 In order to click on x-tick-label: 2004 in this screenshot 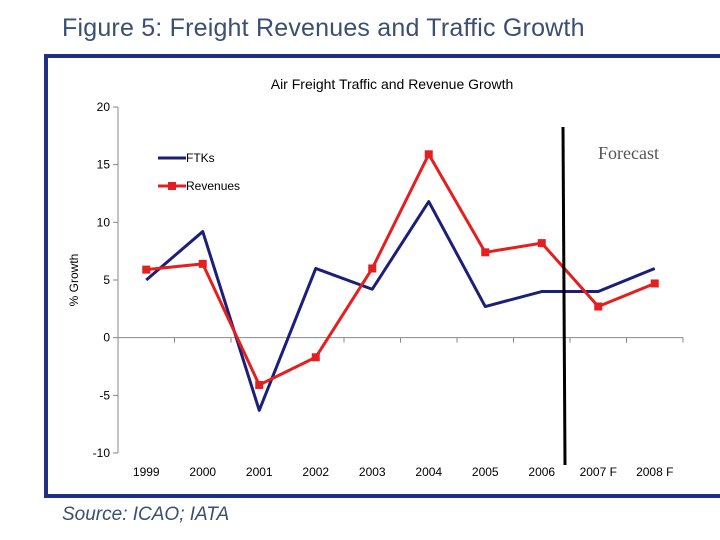, I will do `click(428, 472)`.